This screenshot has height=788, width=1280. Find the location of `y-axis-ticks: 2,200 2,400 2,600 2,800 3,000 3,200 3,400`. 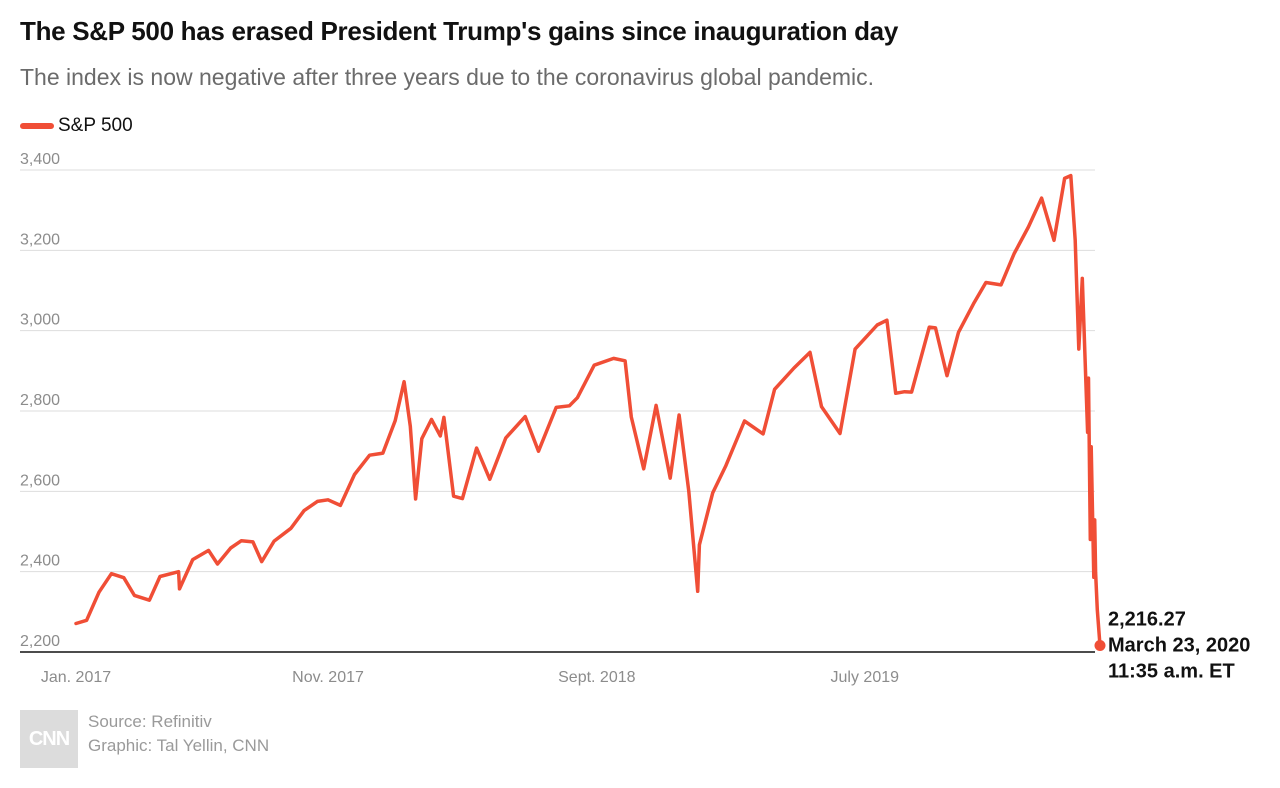

y-axis-ticks: 2,200 2,400 2,600 2,800 3,000 3,200 3,400 is located at coordinates (40, 400).